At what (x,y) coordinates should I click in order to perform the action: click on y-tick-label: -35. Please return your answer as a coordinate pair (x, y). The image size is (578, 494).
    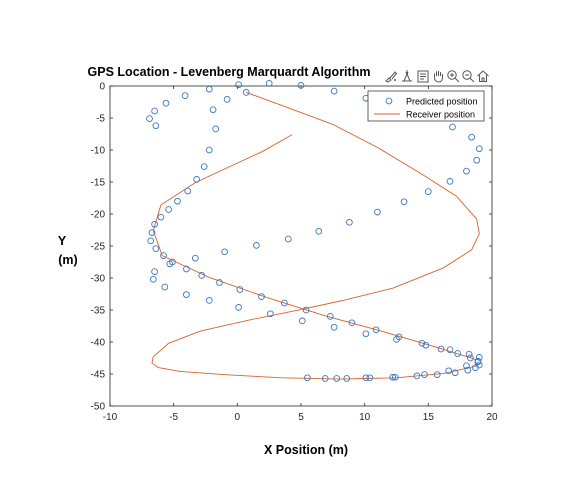
    Looking at the image, I should click on (98, 311).